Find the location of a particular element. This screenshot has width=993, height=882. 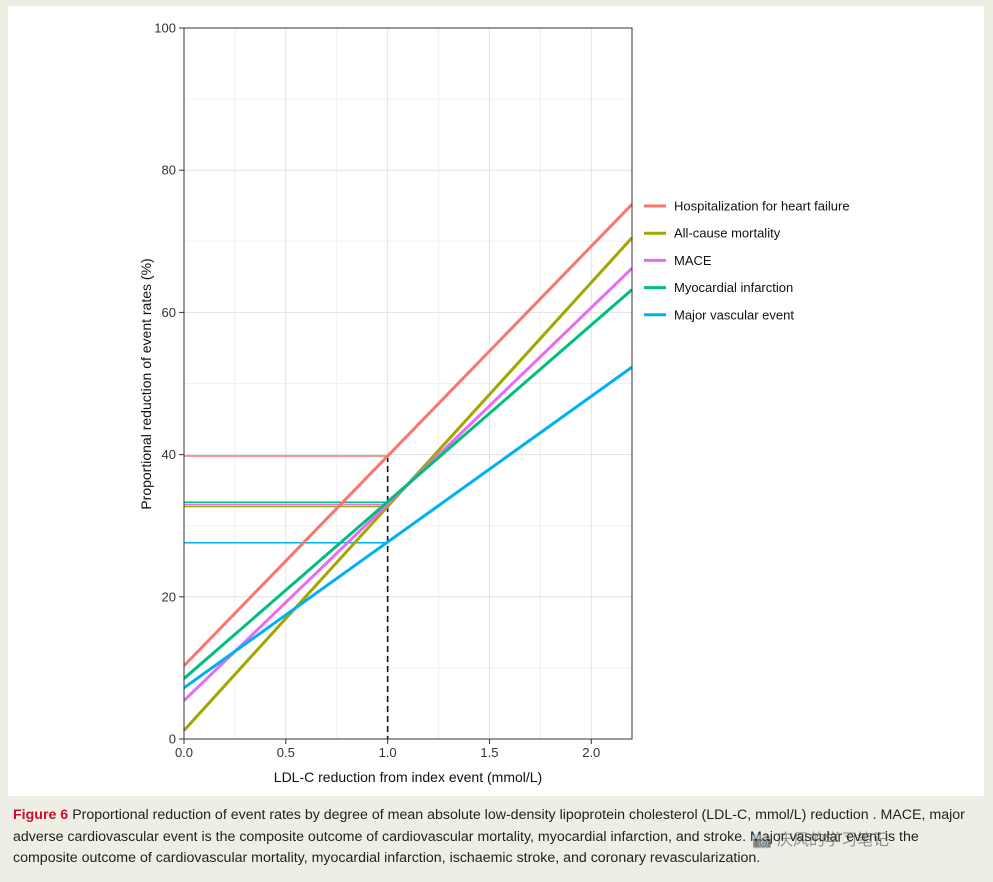

watermark: 📷 庆风的学习笔记 is located at coordinates (821, 839).